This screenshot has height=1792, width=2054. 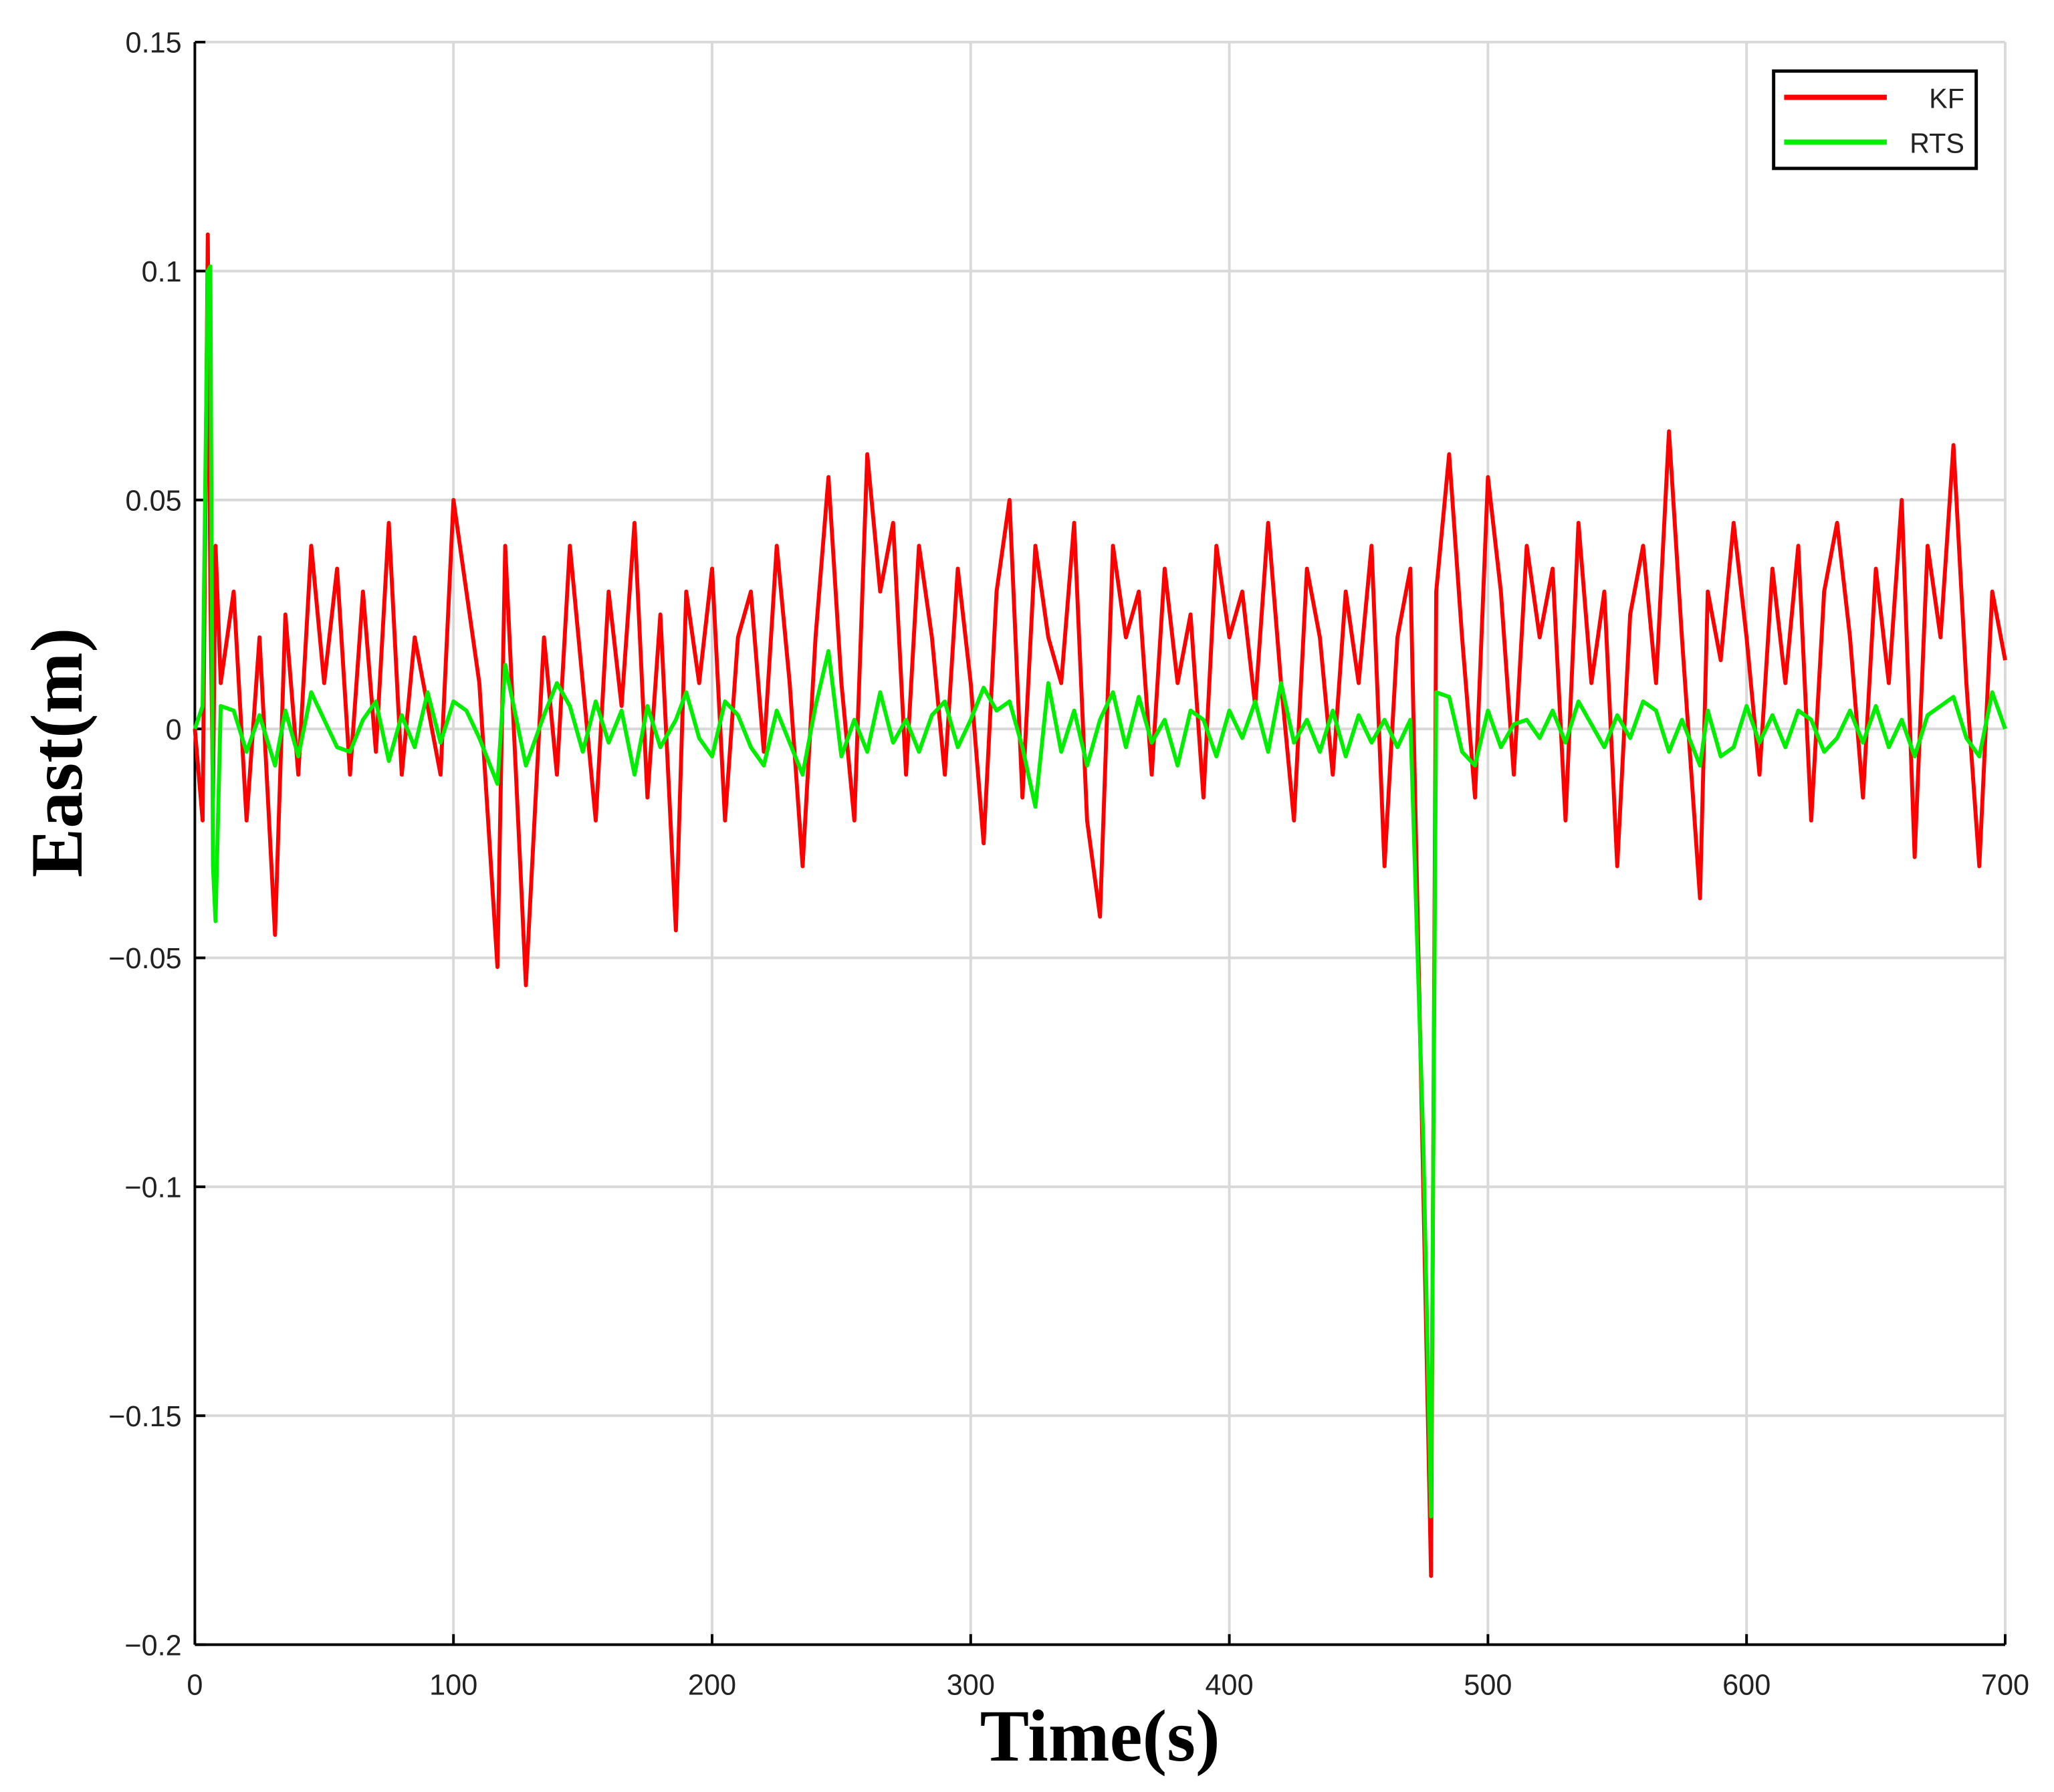 I want to click on legend: KF RTS, so click(x=1875, y=120).